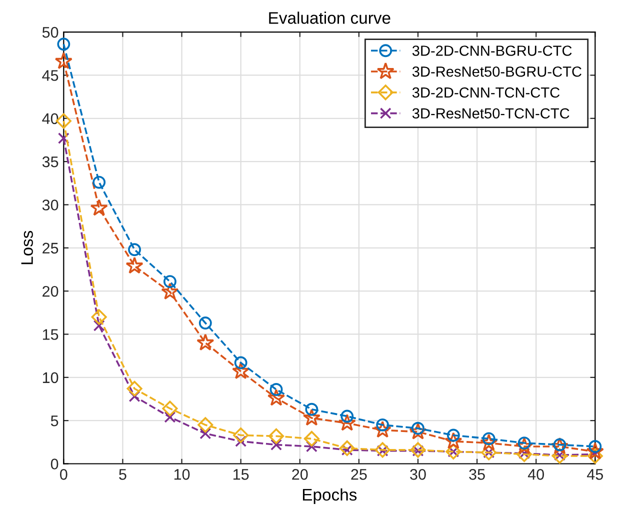 This screenshot has height=517, width=618. I want to click on x-tick-label: 45, so click(594, 474).